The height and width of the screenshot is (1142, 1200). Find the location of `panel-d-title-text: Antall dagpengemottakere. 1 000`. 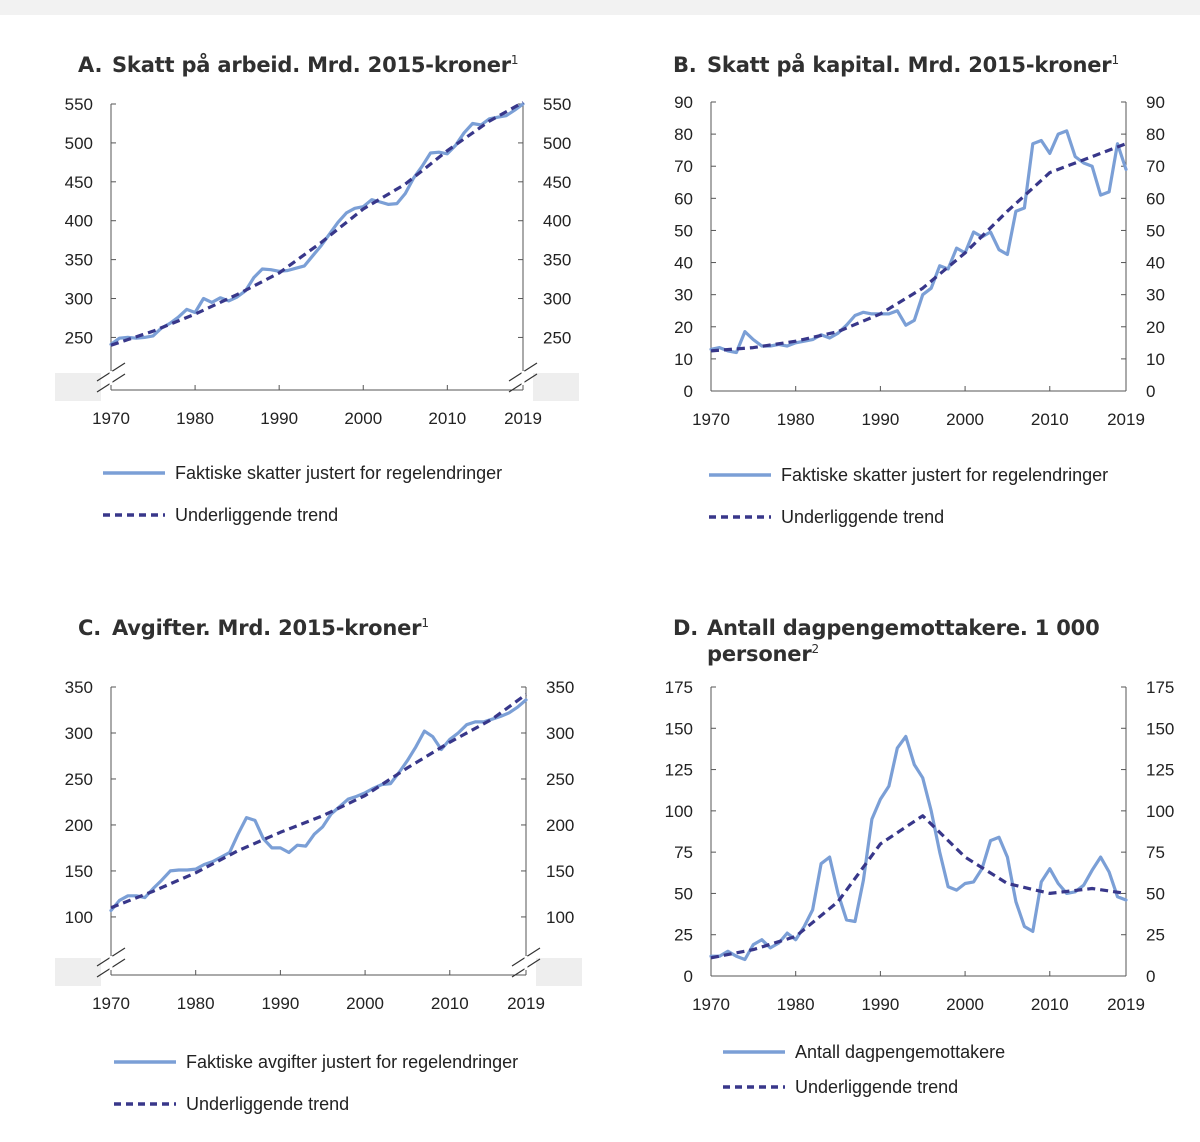

panel-d-title-text: Antall dagpengemottakere. 1 000 is located at coordinates (903, 628).